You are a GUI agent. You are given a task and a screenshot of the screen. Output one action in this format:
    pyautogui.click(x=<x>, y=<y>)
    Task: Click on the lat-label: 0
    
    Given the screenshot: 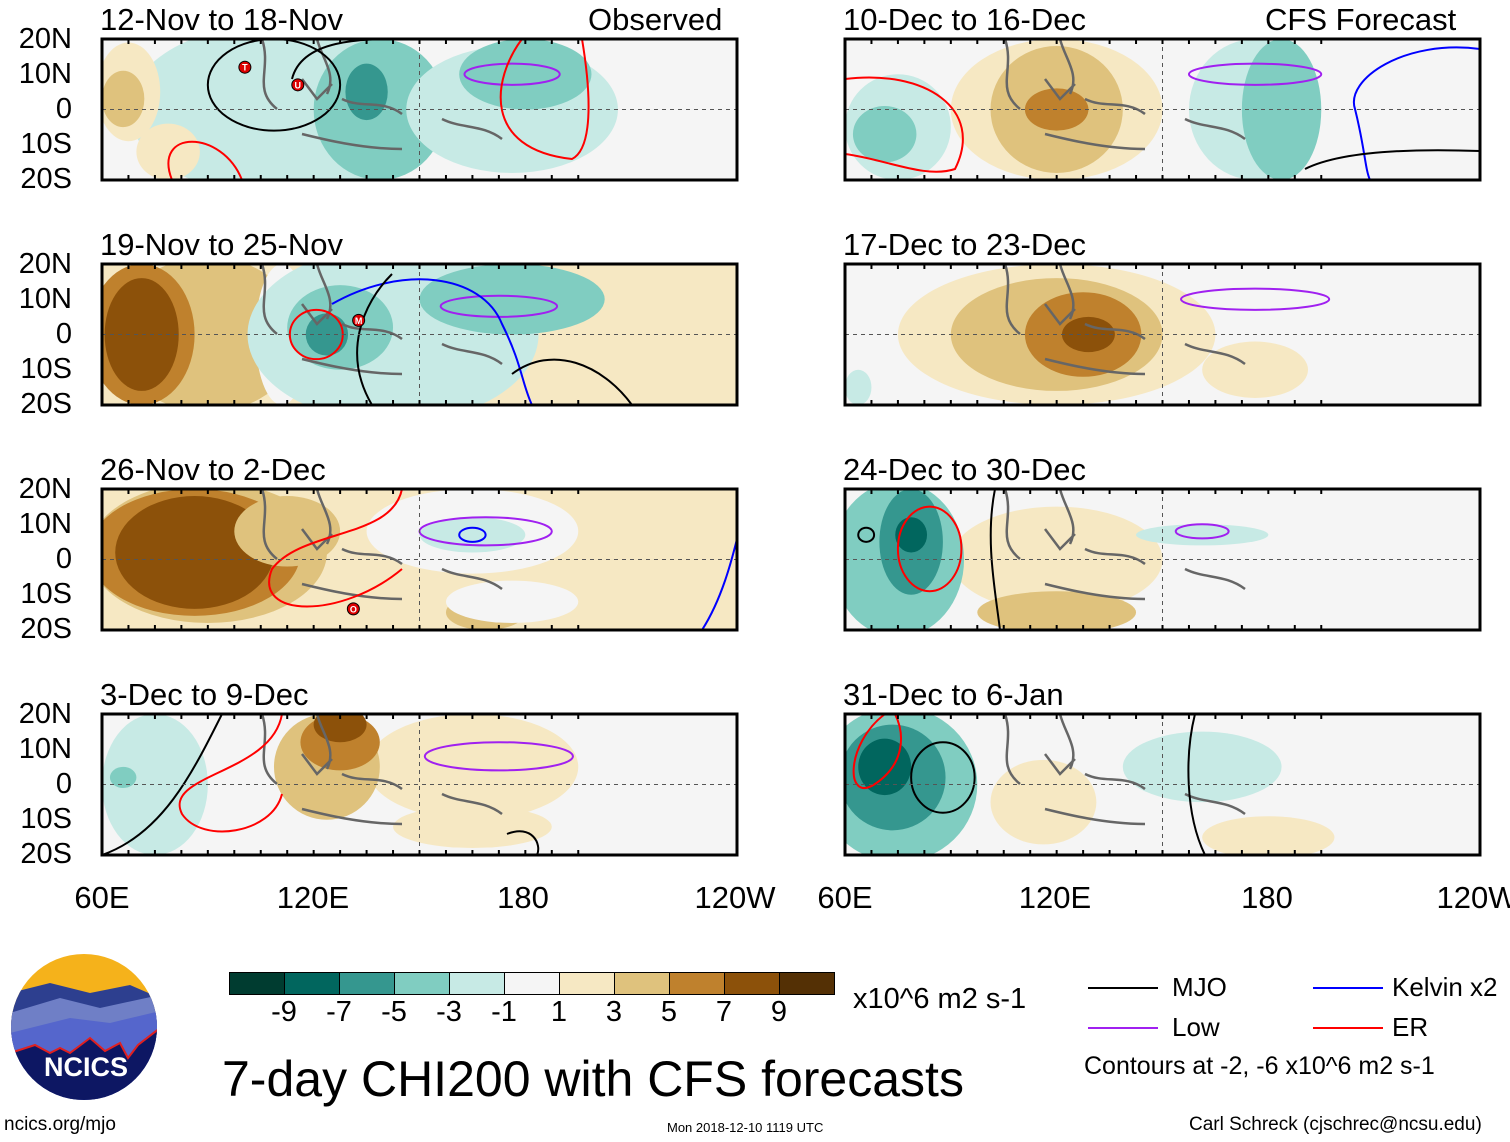 What is the action you would take?
    pyautogui.click(x=63, y=784)
    